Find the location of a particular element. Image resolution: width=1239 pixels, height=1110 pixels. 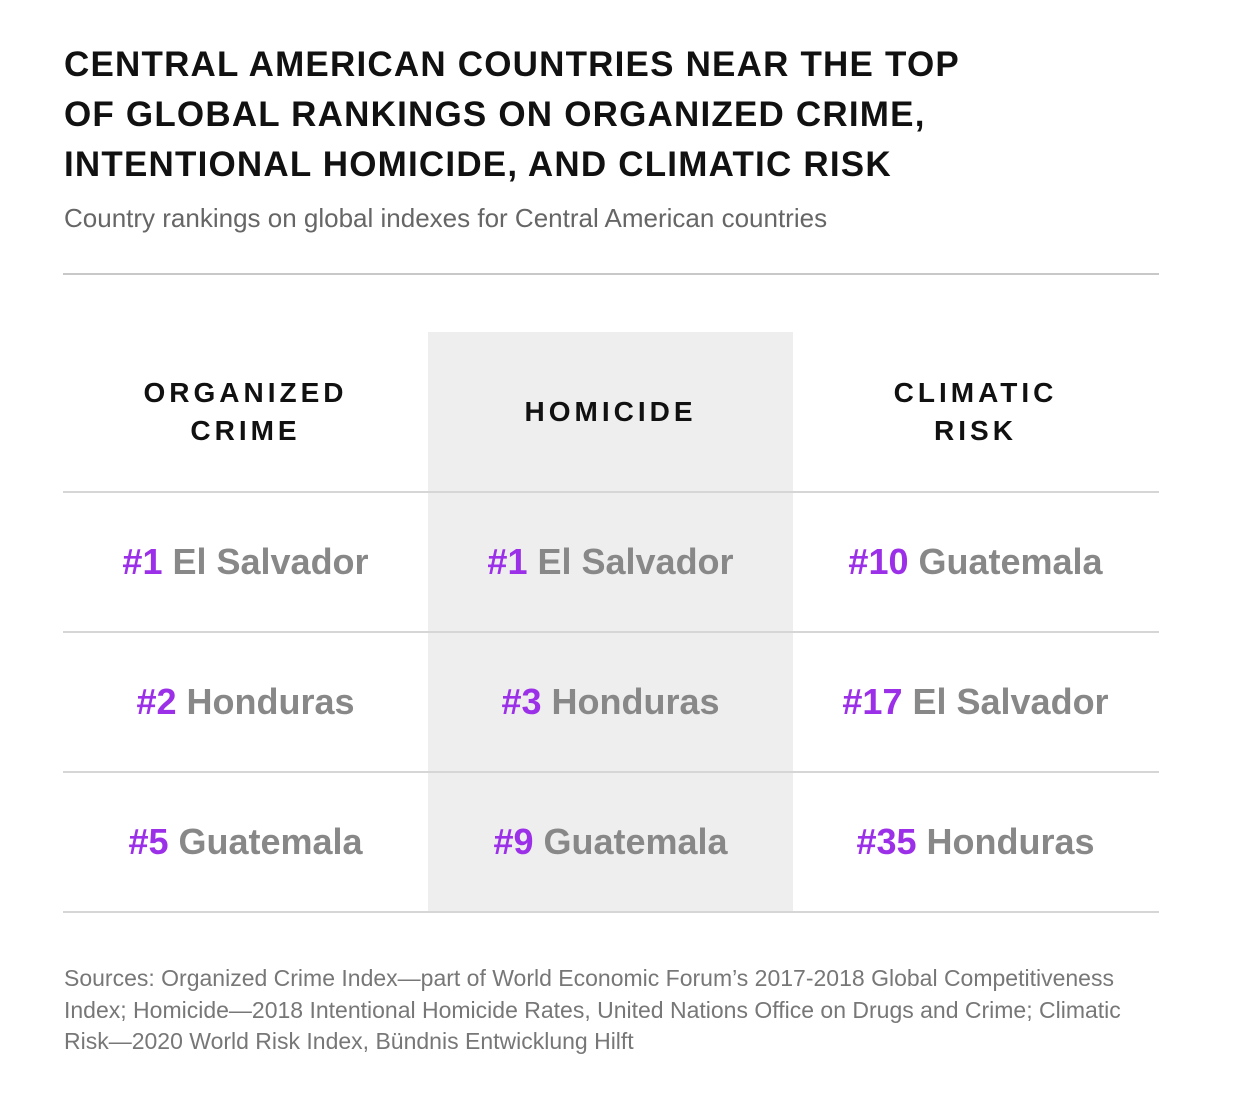

table-cell-climatic-risk-3: #35 Honduras is located at coordinates (975, 841).